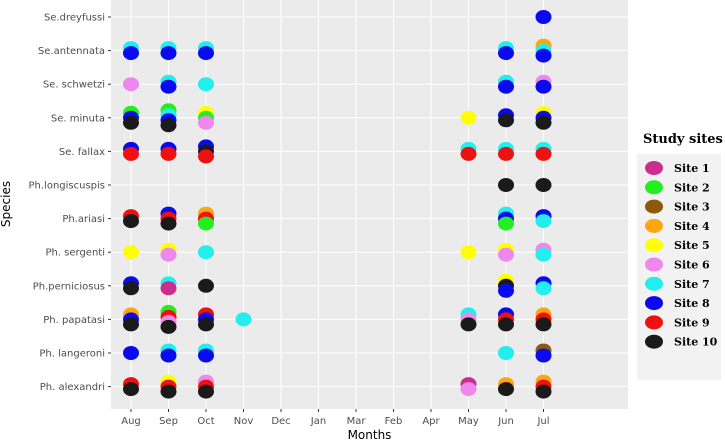  I want to click on x-tick-label-feb: Feb, so click(394, 421).